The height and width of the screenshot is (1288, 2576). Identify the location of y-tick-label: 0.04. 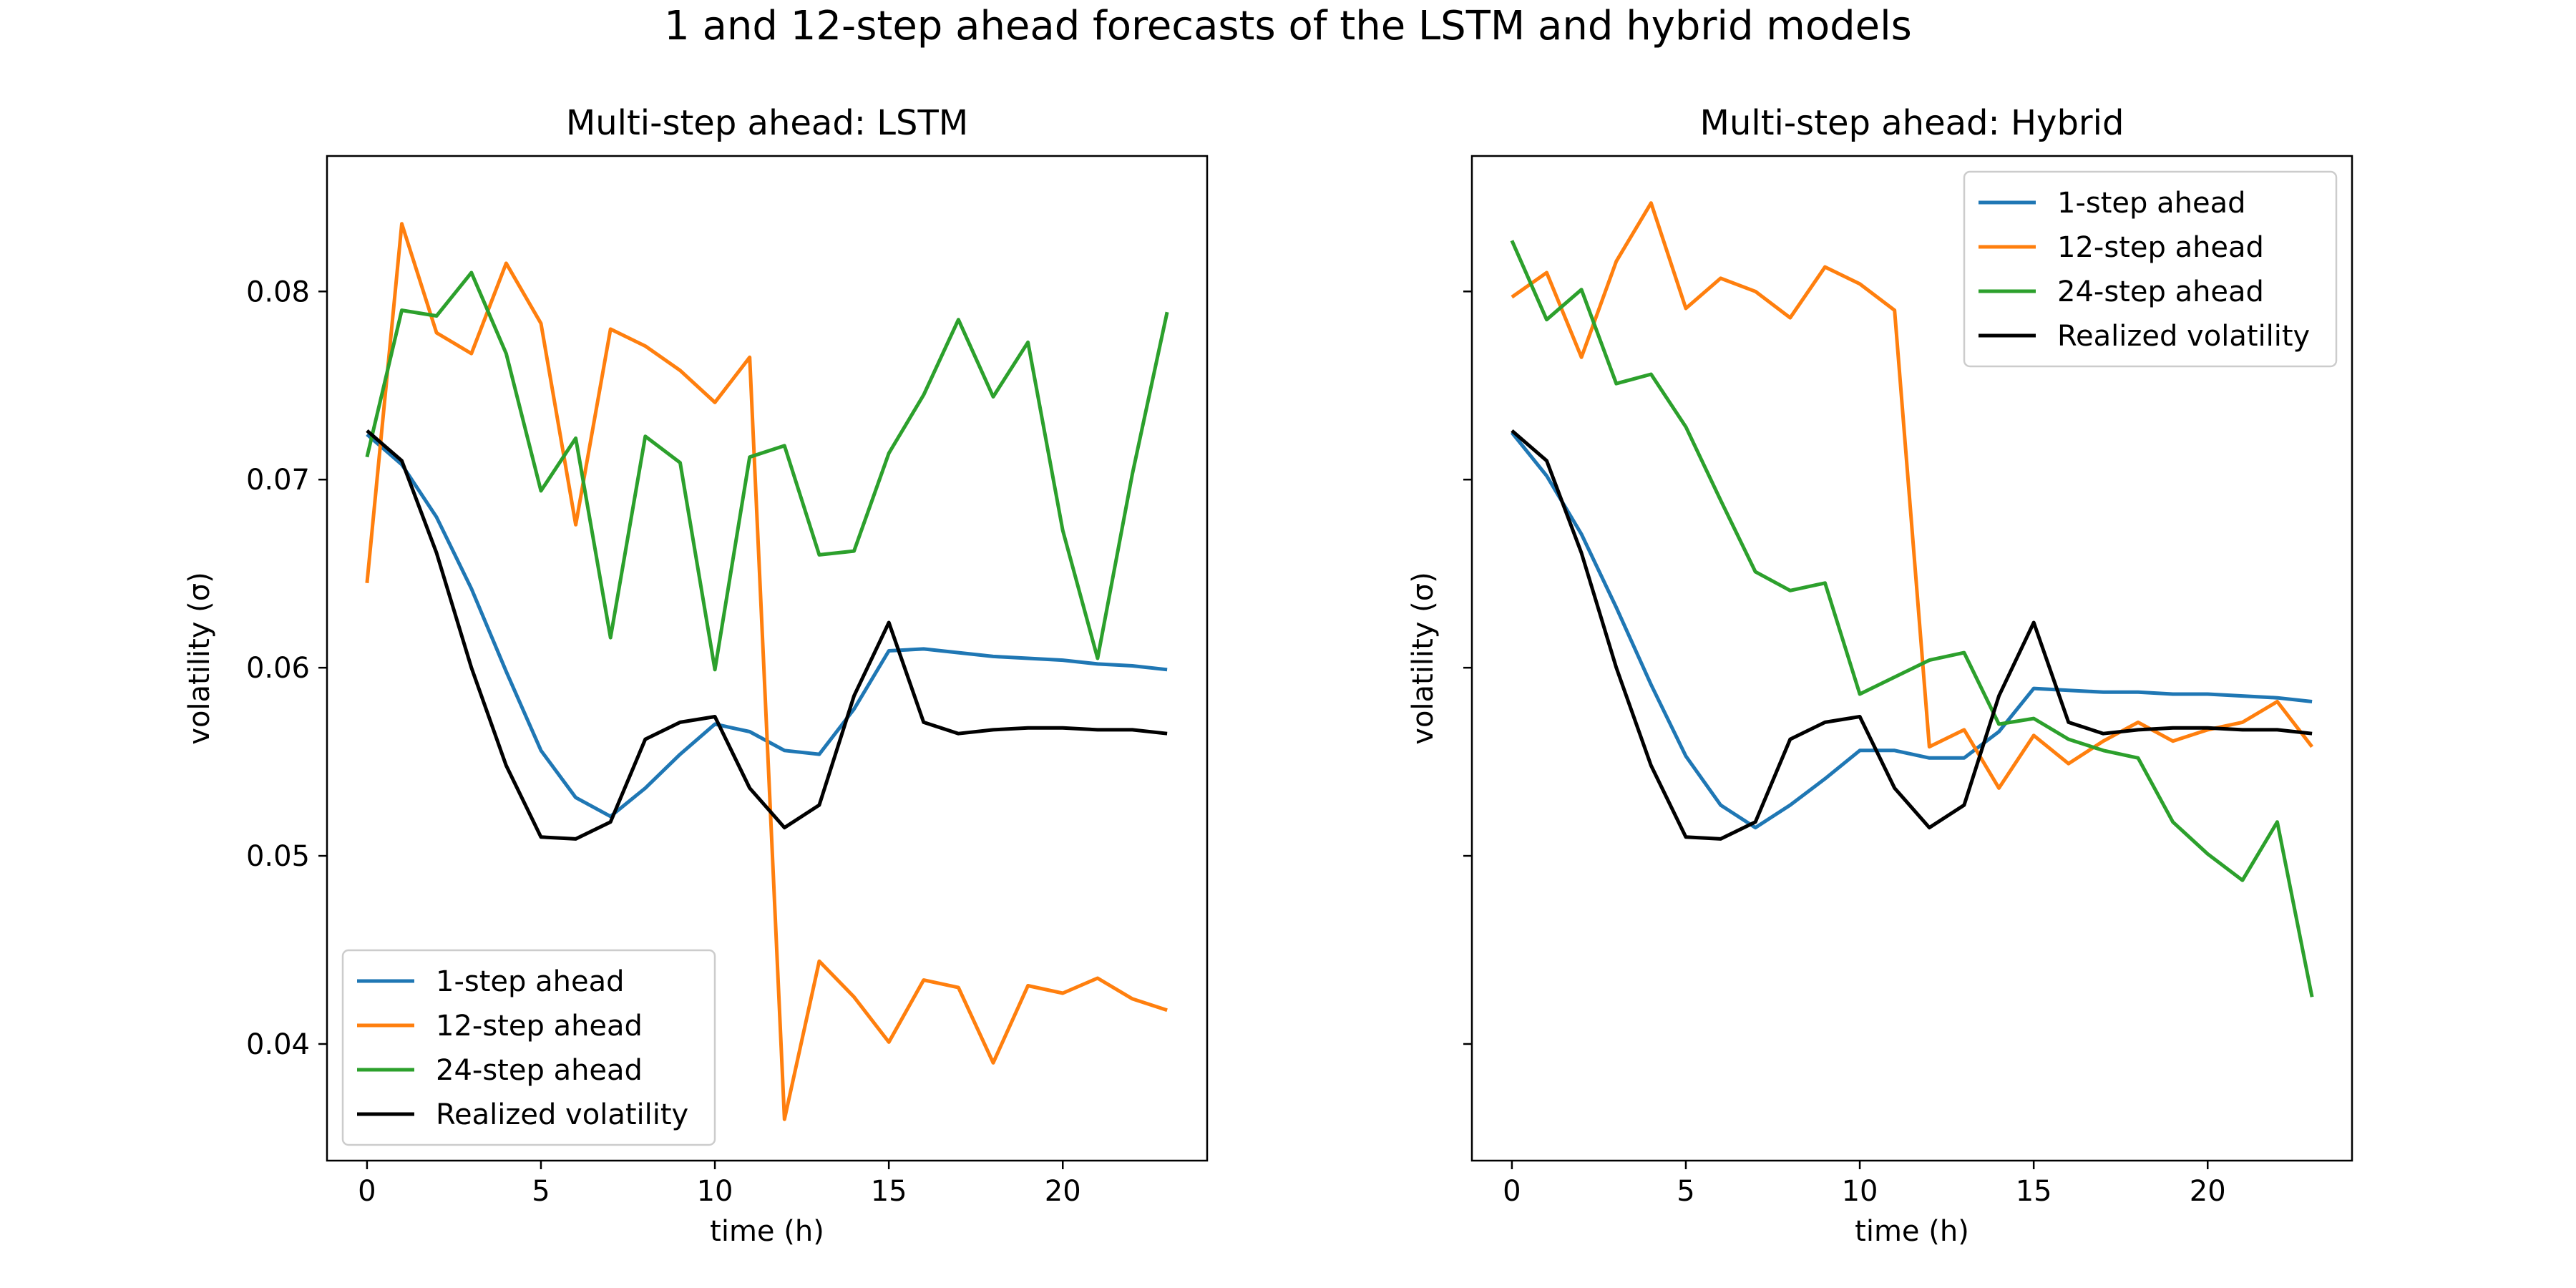
(278, 1044).